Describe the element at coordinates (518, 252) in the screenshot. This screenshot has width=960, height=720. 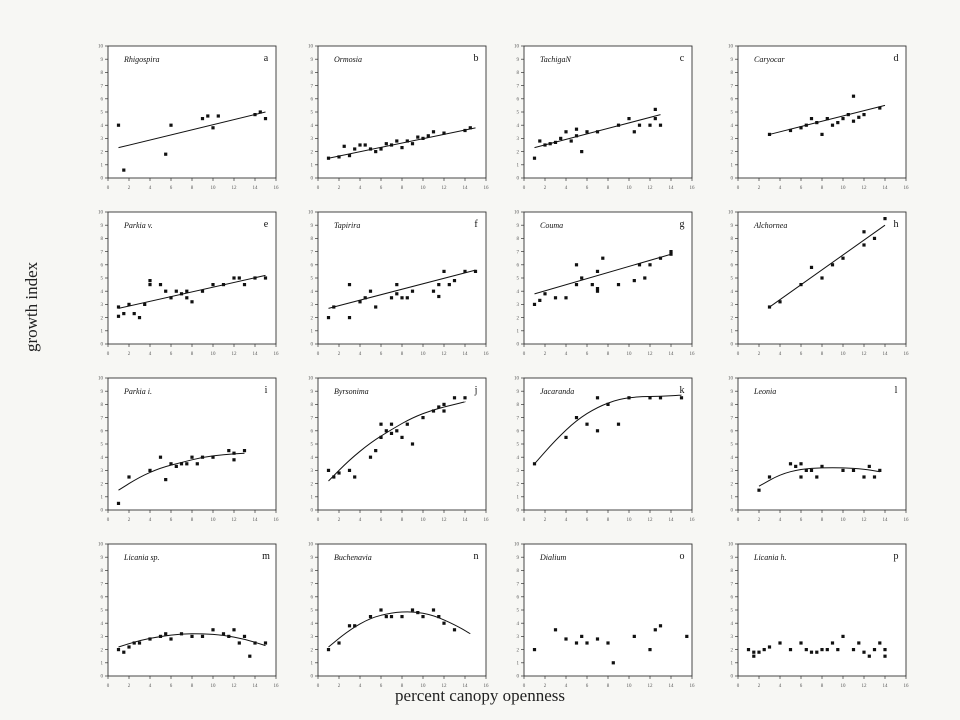
I see `y-tick-label: 7` at that location.